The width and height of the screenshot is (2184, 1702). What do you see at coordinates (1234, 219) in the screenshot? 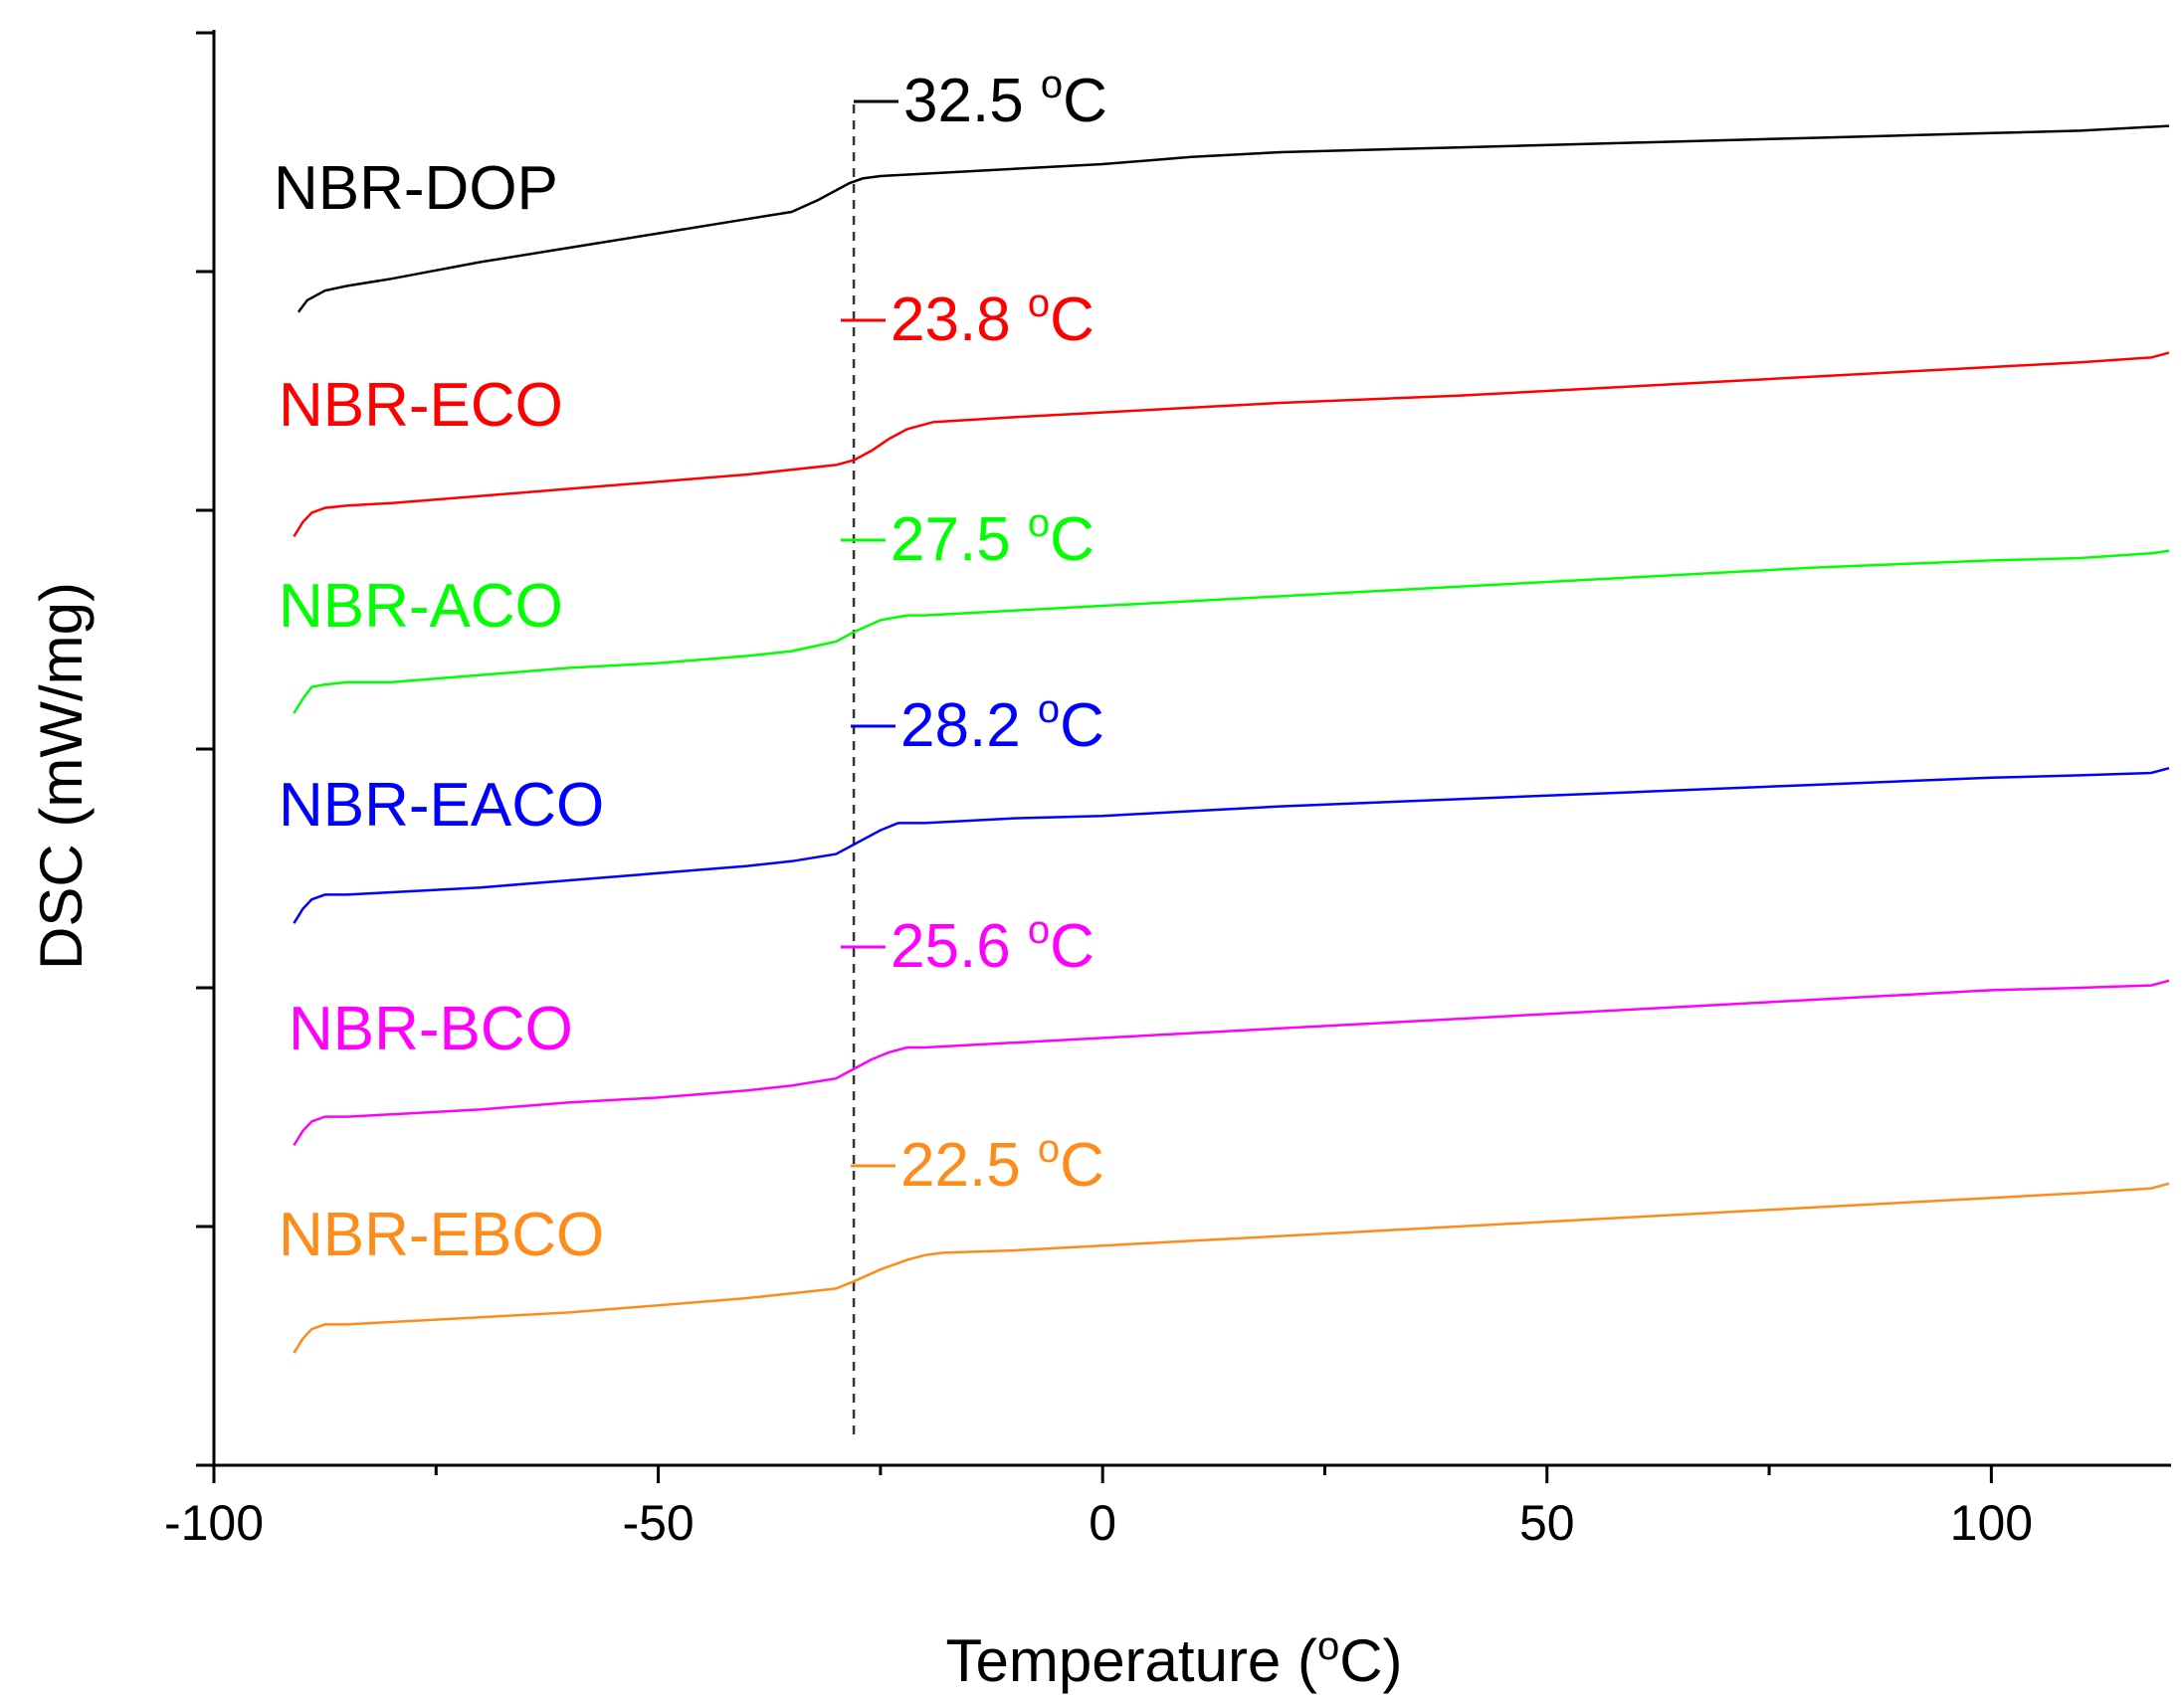
I see `curve-nbr-dop` at bounding box center [1234, 219].